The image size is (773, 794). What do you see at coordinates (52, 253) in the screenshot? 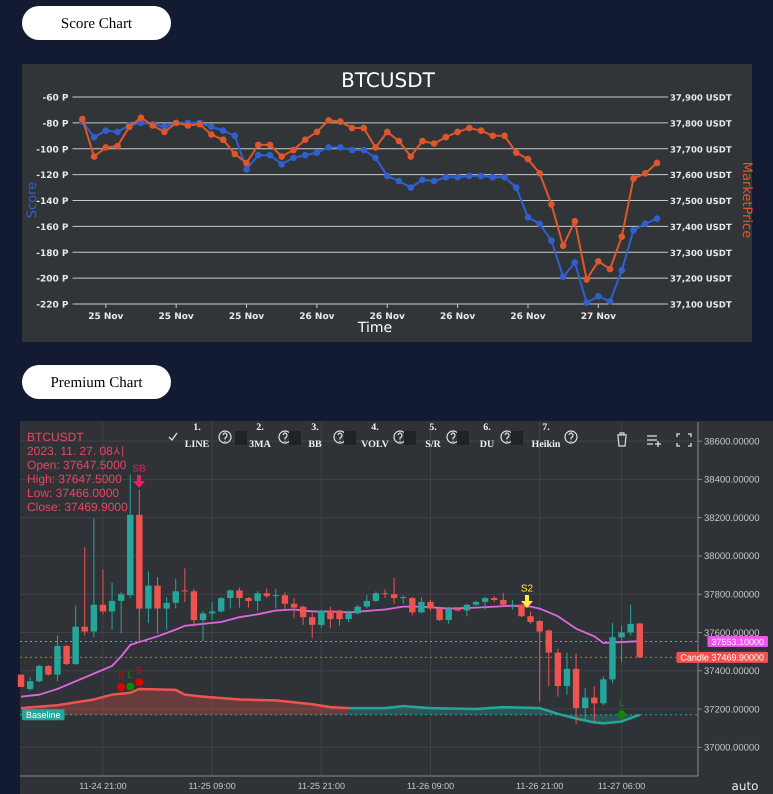
I see `y-tick-label: -180 P` at bounding box center [52, 253].